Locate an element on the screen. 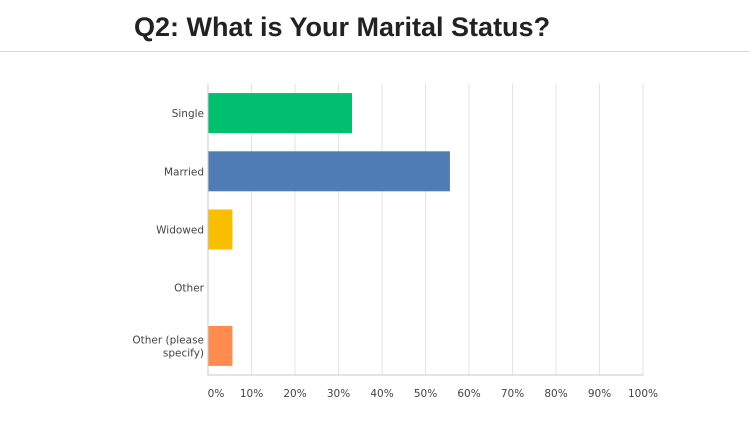 This screenshot has width=750, height=425. x-tick-label: 80% is located at coordinates (555, 394).